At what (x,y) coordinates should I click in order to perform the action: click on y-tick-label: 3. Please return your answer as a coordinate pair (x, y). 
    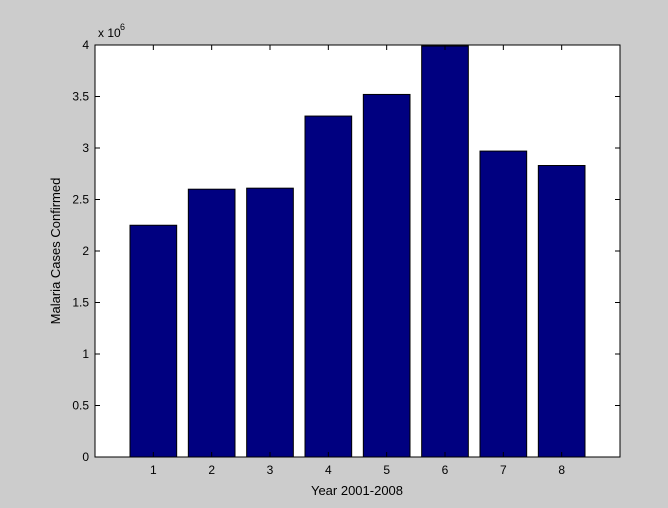
    Looking at the image, I should click on (85, 148).